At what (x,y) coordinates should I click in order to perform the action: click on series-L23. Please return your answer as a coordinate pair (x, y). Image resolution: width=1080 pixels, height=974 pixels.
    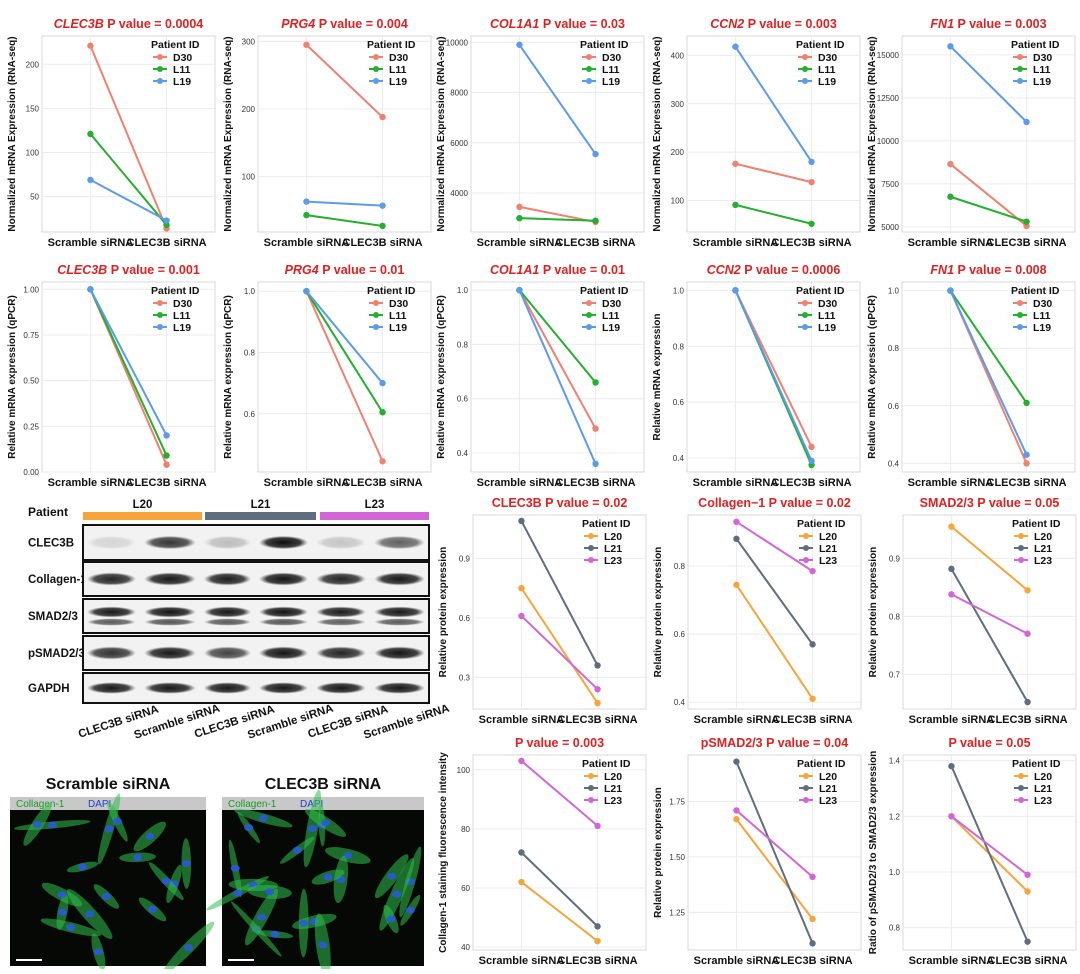
    Looking at the image, I should click on (559, 652).